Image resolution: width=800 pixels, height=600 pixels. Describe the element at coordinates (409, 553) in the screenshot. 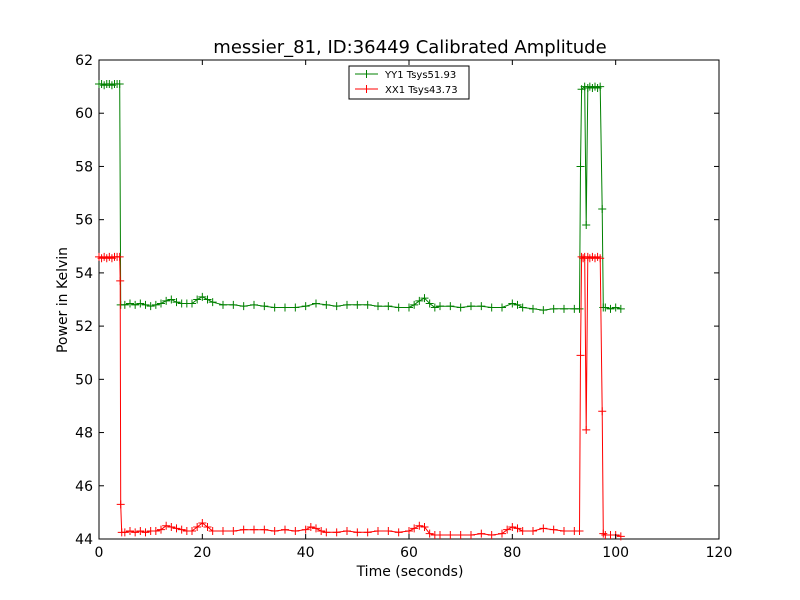

I see `x-tick-label: 60` at that location.